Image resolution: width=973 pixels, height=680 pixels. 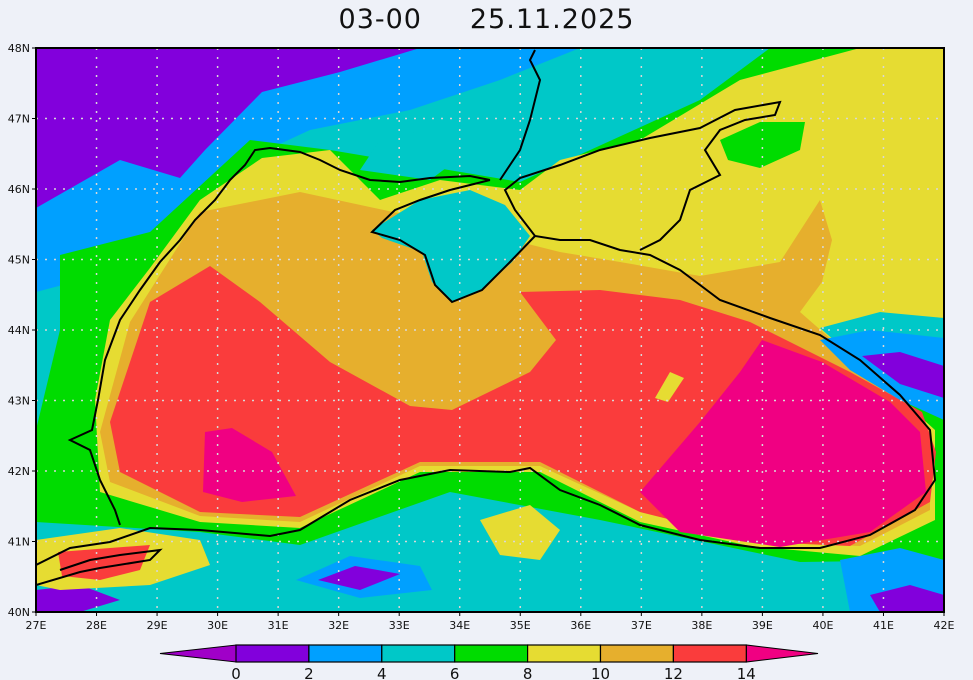 I want to click on lon-tick-label: 39E, so click(x=762, y=625).